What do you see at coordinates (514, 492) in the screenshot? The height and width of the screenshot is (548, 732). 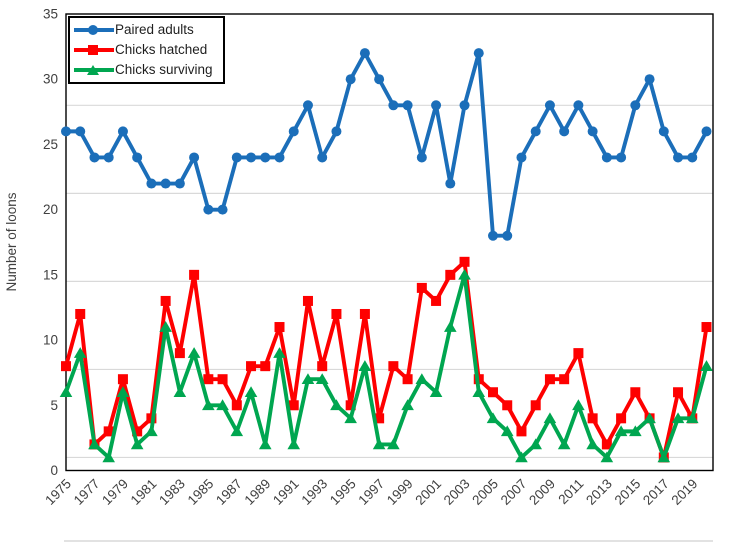 I see `x-tick-label: 2007` at bounding box center [514, 492].